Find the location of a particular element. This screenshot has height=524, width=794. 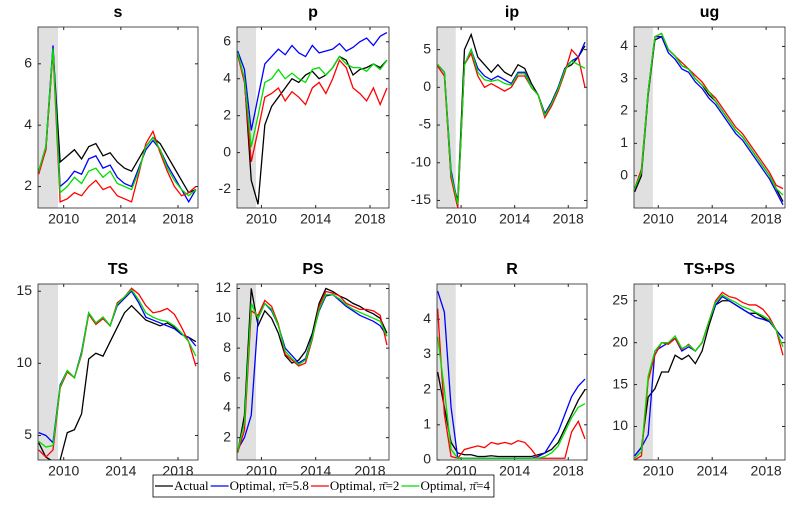

y-tick-label: 8 is located at coordinates (227, 347).